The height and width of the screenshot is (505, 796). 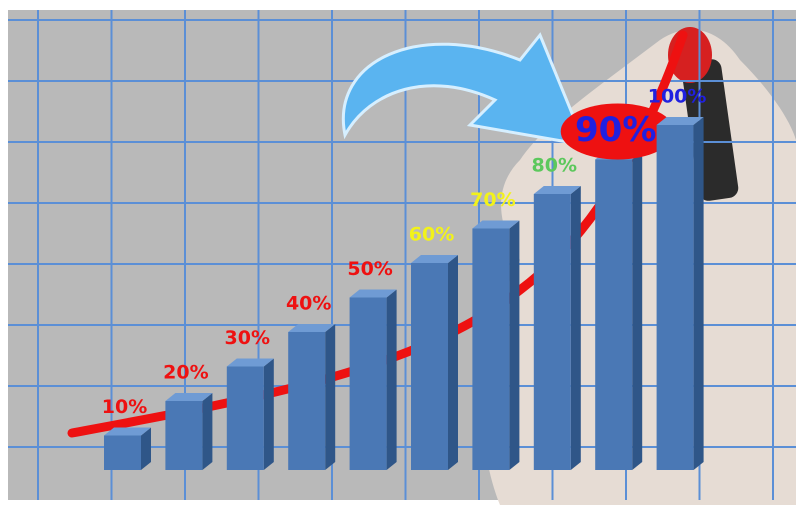 I want to click on value-label: 100%, so click(x=677, y=97).